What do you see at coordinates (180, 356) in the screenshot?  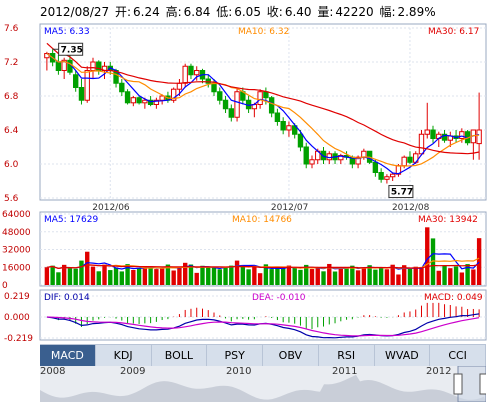 I see `tab-boll: BOLL` at bounding box center [180, 356].